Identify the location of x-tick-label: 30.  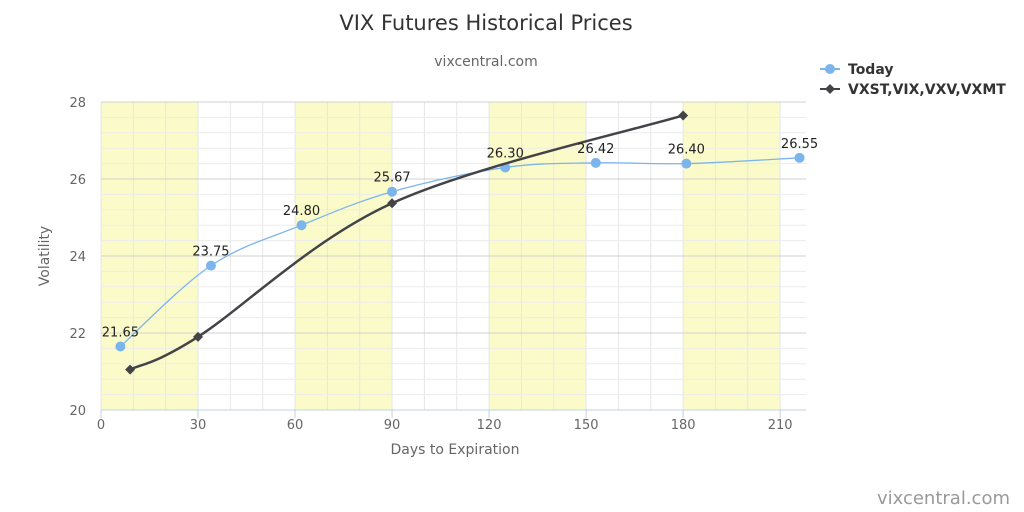
(198, 425).